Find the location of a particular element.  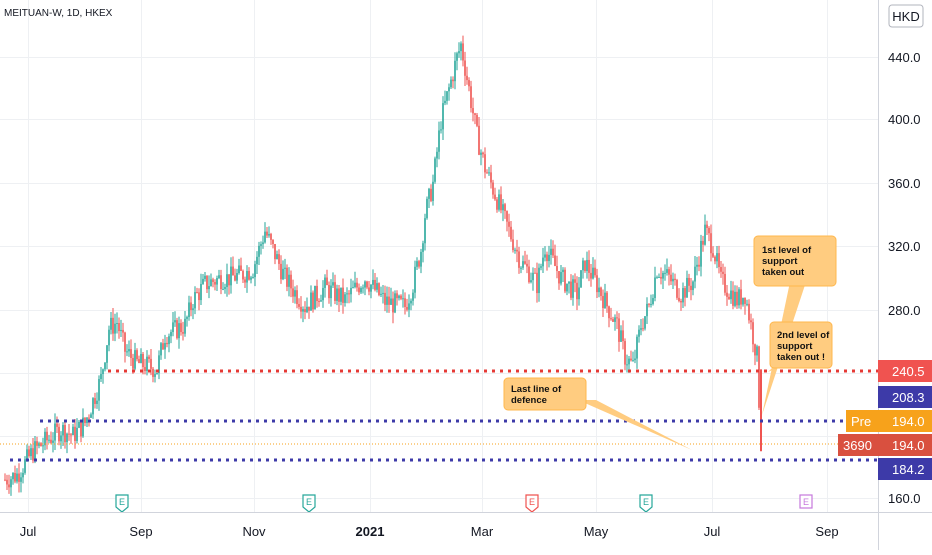

price-tag-last: 3690 194.0 is located at coordinates (885, 445).